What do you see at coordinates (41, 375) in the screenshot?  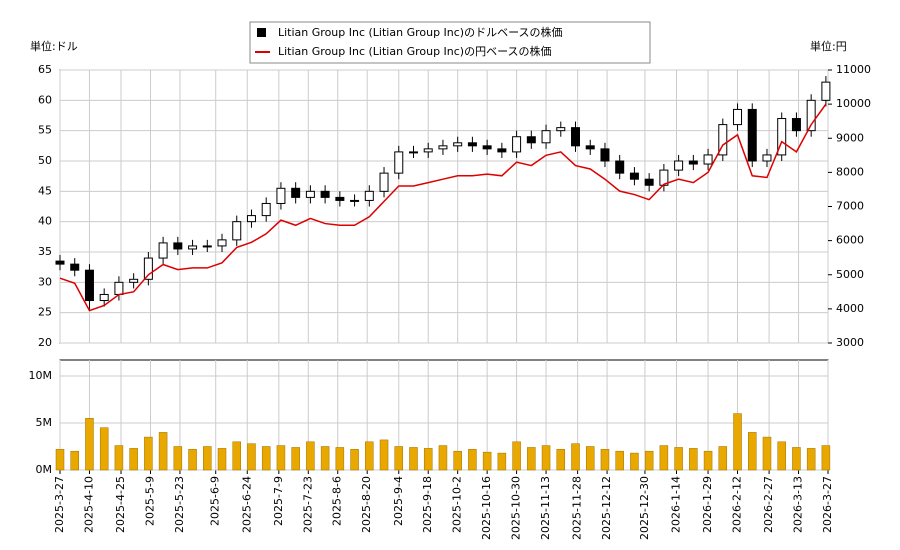 I see `y-tick-label: 10M` at bounding box center [41, 375].